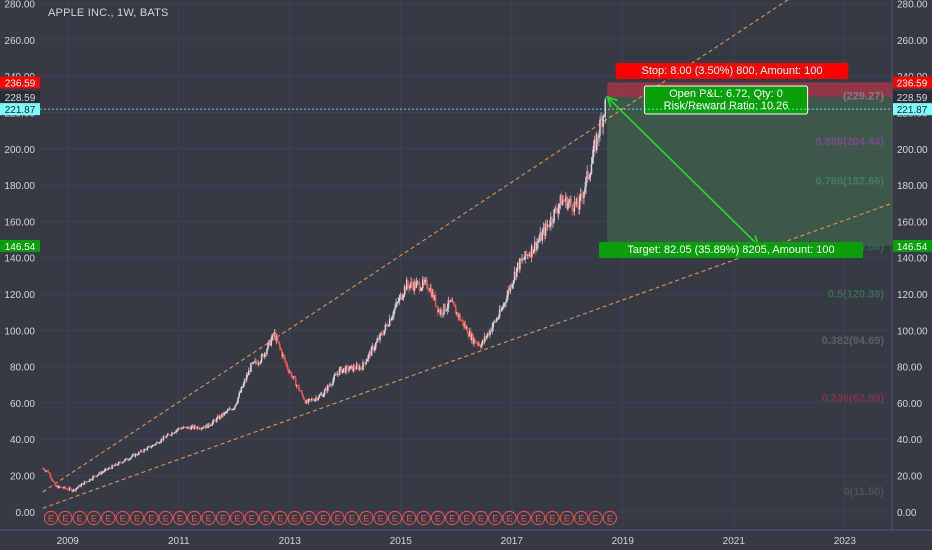  I want to click on left-price-tick: 60.00, so click(22, 404).